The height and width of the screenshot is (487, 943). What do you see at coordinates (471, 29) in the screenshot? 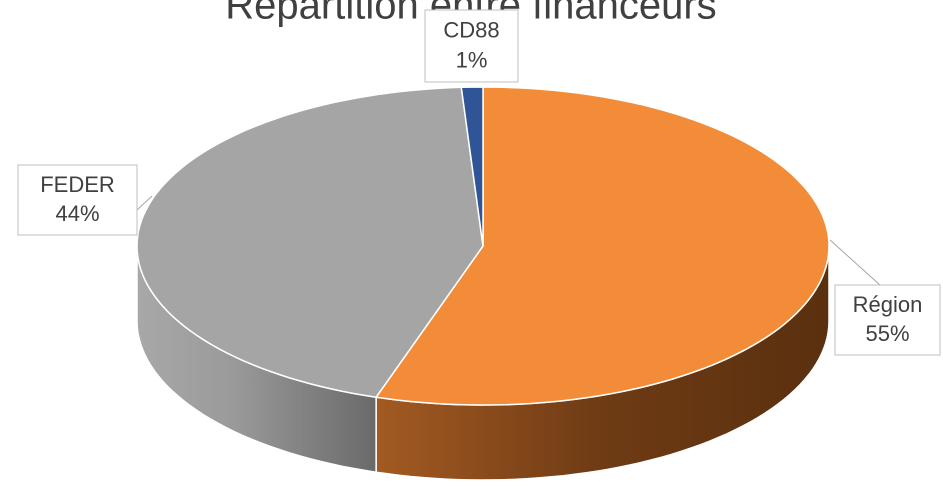
I see `category-label: CD88` at bounding box center [471, 29].